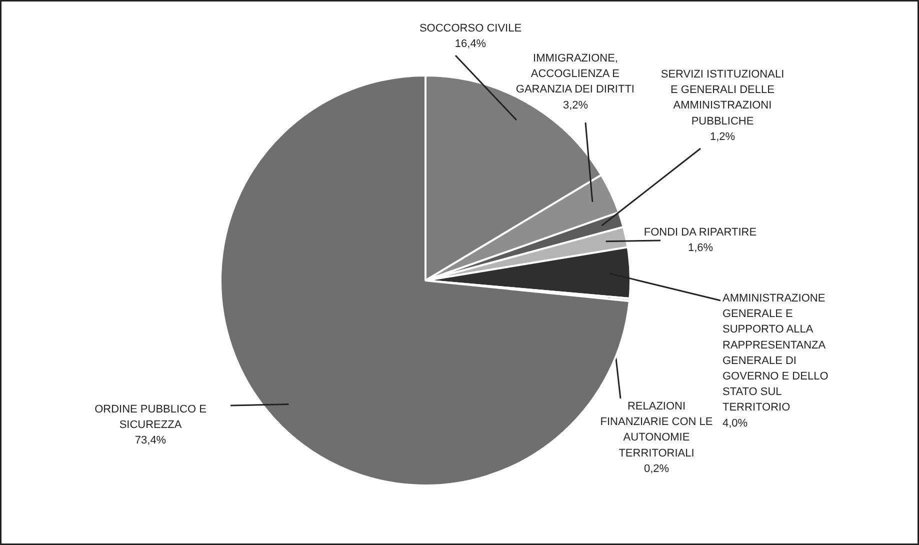  Describe the element at coordinates (701, 248) in the screenshot. I see `data-label: 1,6%` at that location.